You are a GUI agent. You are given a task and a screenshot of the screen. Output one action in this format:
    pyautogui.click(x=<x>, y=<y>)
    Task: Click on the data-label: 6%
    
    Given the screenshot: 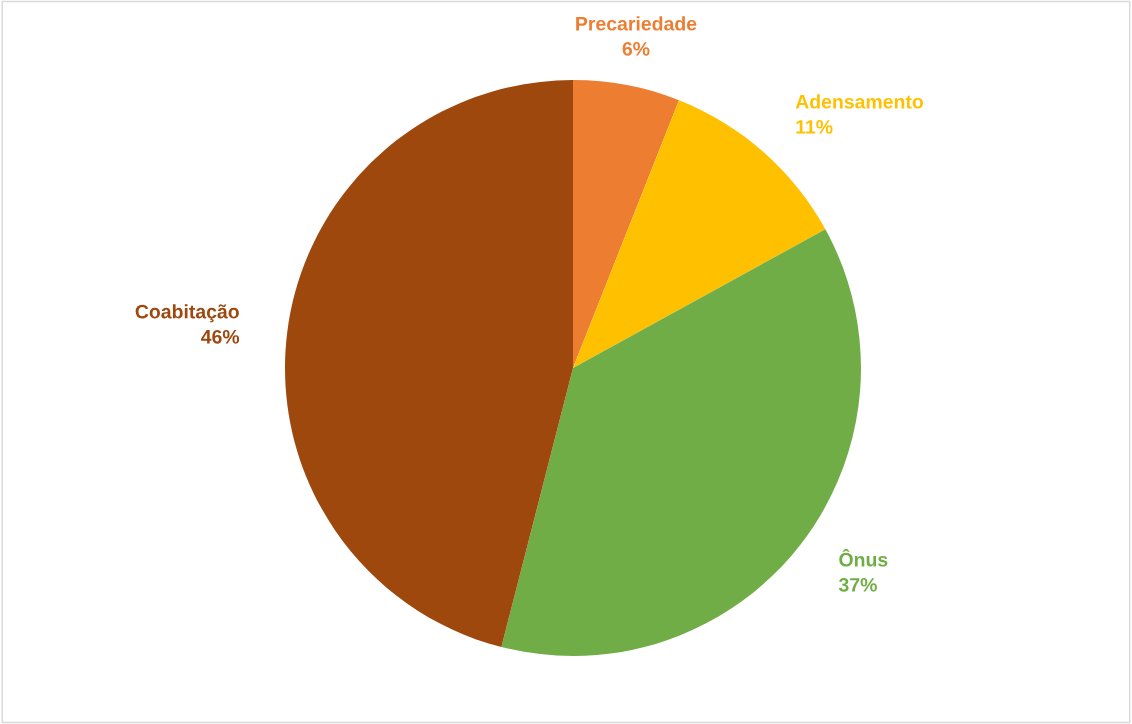 What is the action you would take?
    pyautogui.click(x=636, y=48)
    